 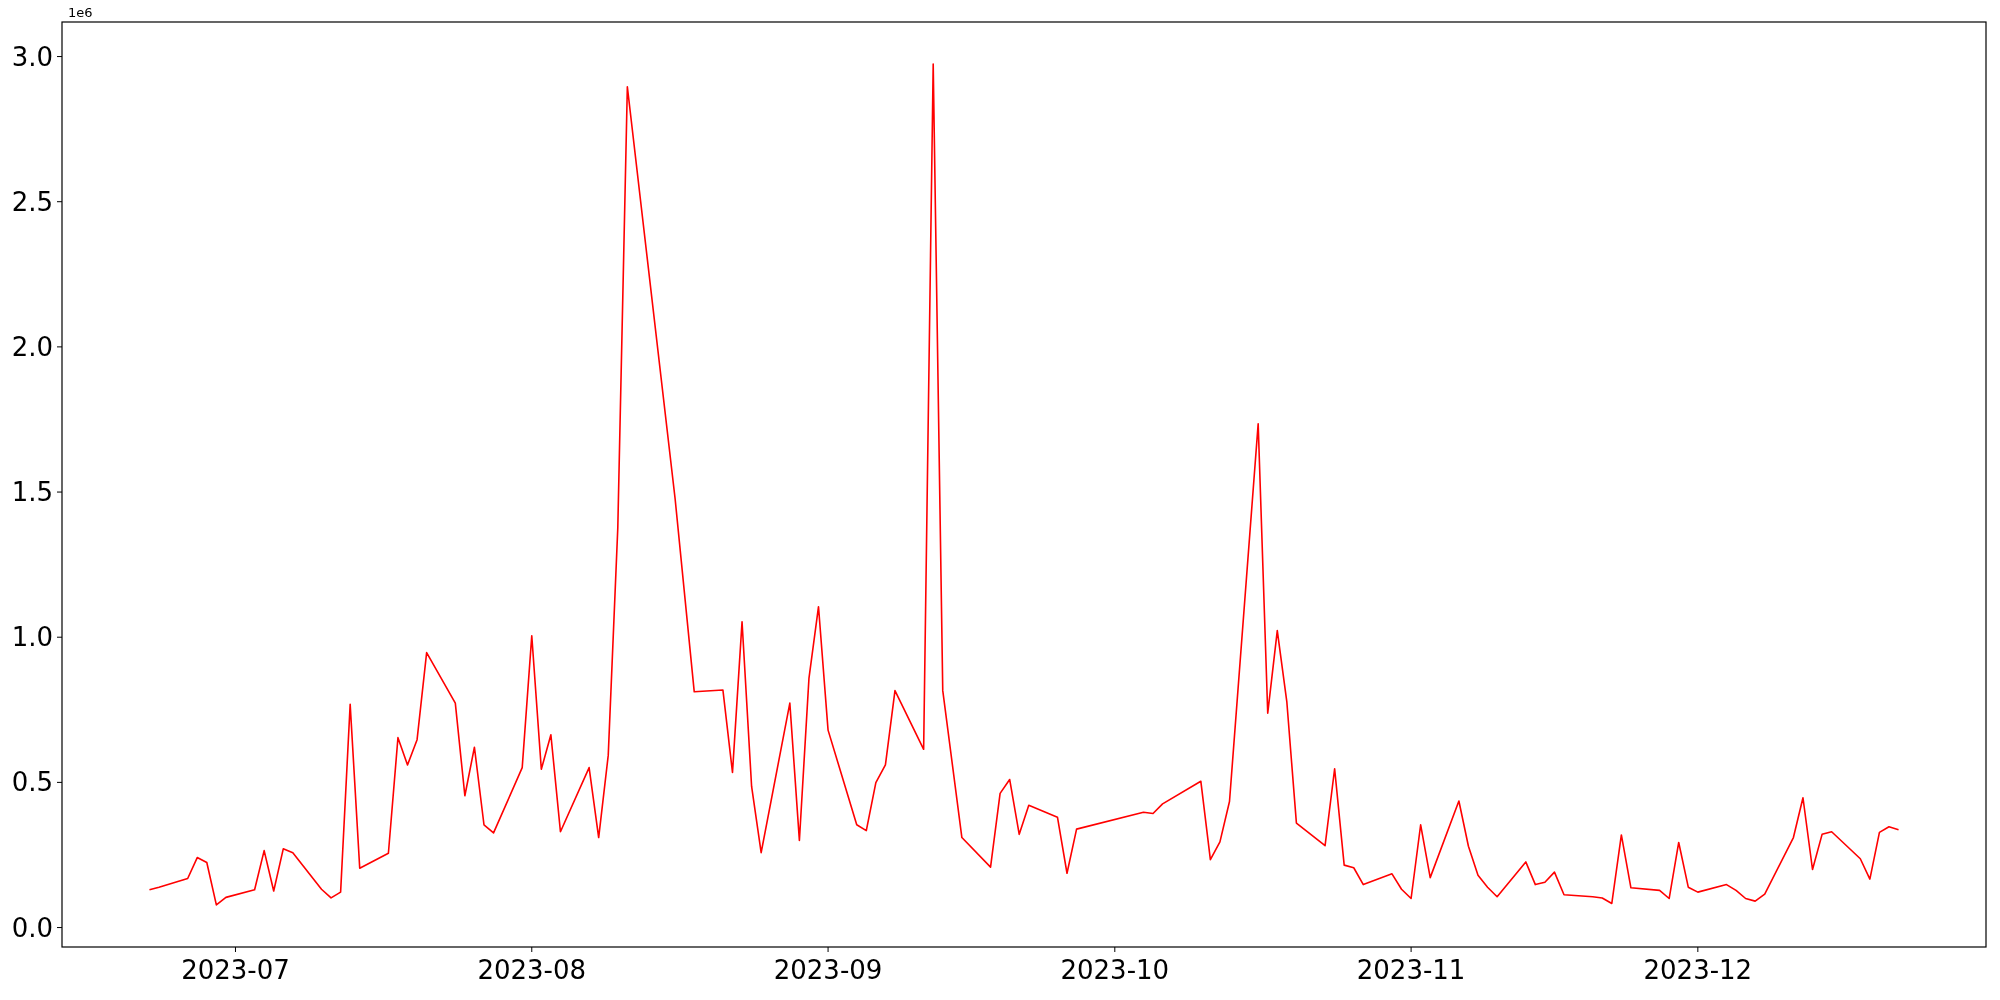 I want to click on x-tick-label: 2023-09, so click(x=828, y=970).